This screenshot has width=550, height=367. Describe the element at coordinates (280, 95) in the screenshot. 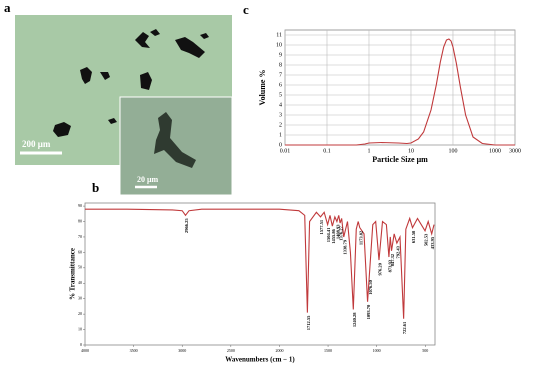

I see `y-tick-label: 5` at that location.